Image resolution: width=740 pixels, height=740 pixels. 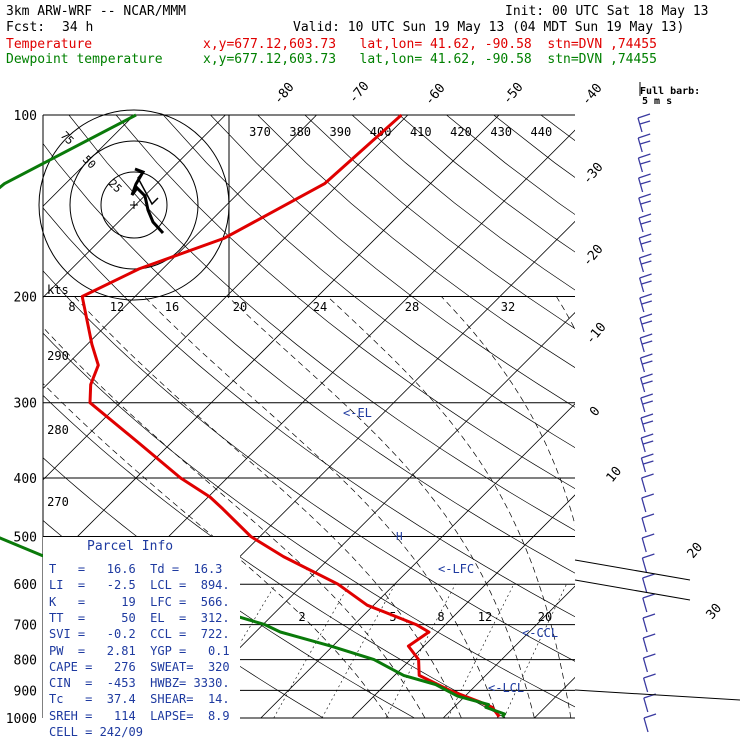 What do you see at coordinates (139, 699) in the screenshot?
I see `parcel-info-row: Tc = 37.4 SHEAR= 14.` at bounding box center [139, 699].